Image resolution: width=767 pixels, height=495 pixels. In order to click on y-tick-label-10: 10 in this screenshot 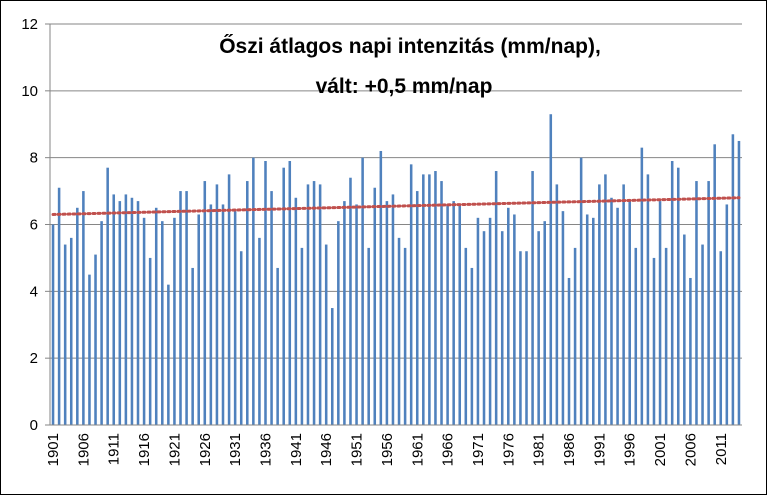, I will do `click(29, 91)`.